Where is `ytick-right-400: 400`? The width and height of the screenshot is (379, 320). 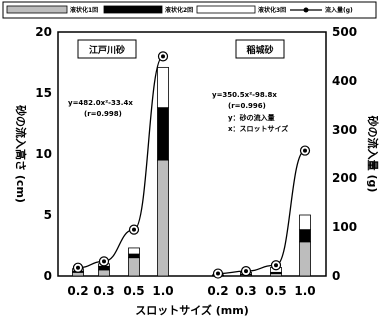 ytick-right-400: 400 is located at coordinates (344, 81).